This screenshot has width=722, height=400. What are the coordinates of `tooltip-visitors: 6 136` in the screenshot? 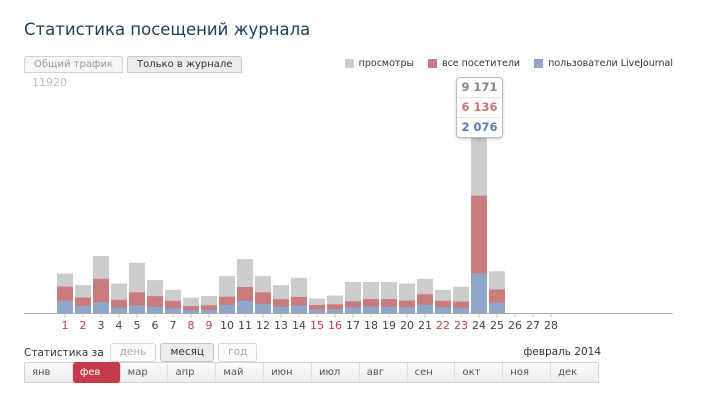 It's located at (479, 108).